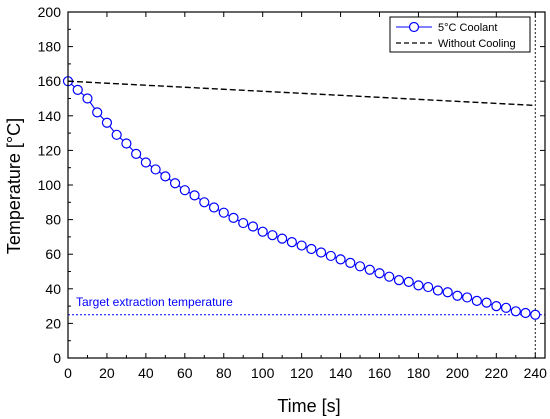 Image resolution: width=550 pixels, height=419 pixels. Describe the element at coordinates (536, 373) in the screenshot. I see `x-tick-label: 240` at that location.